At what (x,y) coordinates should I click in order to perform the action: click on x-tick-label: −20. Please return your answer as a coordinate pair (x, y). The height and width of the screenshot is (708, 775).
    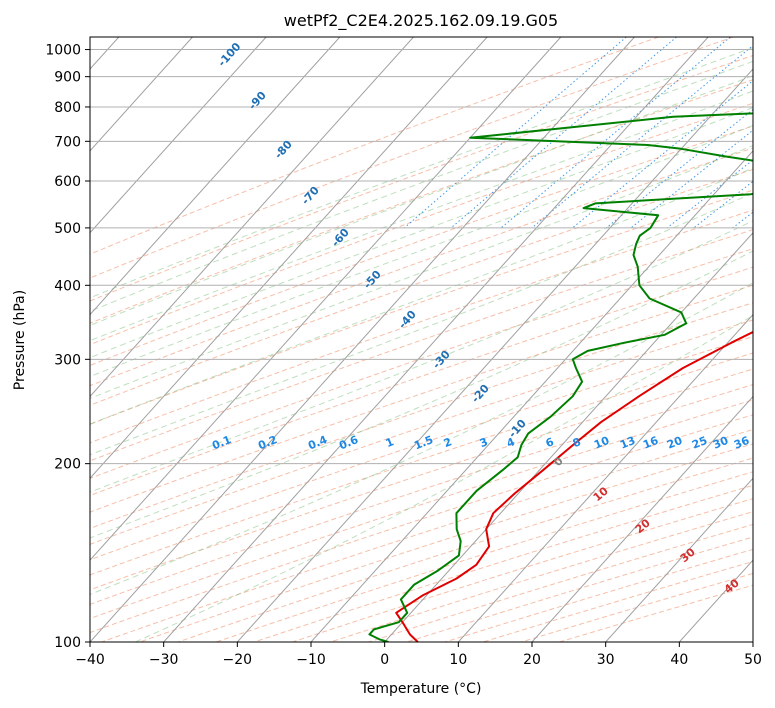
    Looking at the image, I should click on (238, 660).